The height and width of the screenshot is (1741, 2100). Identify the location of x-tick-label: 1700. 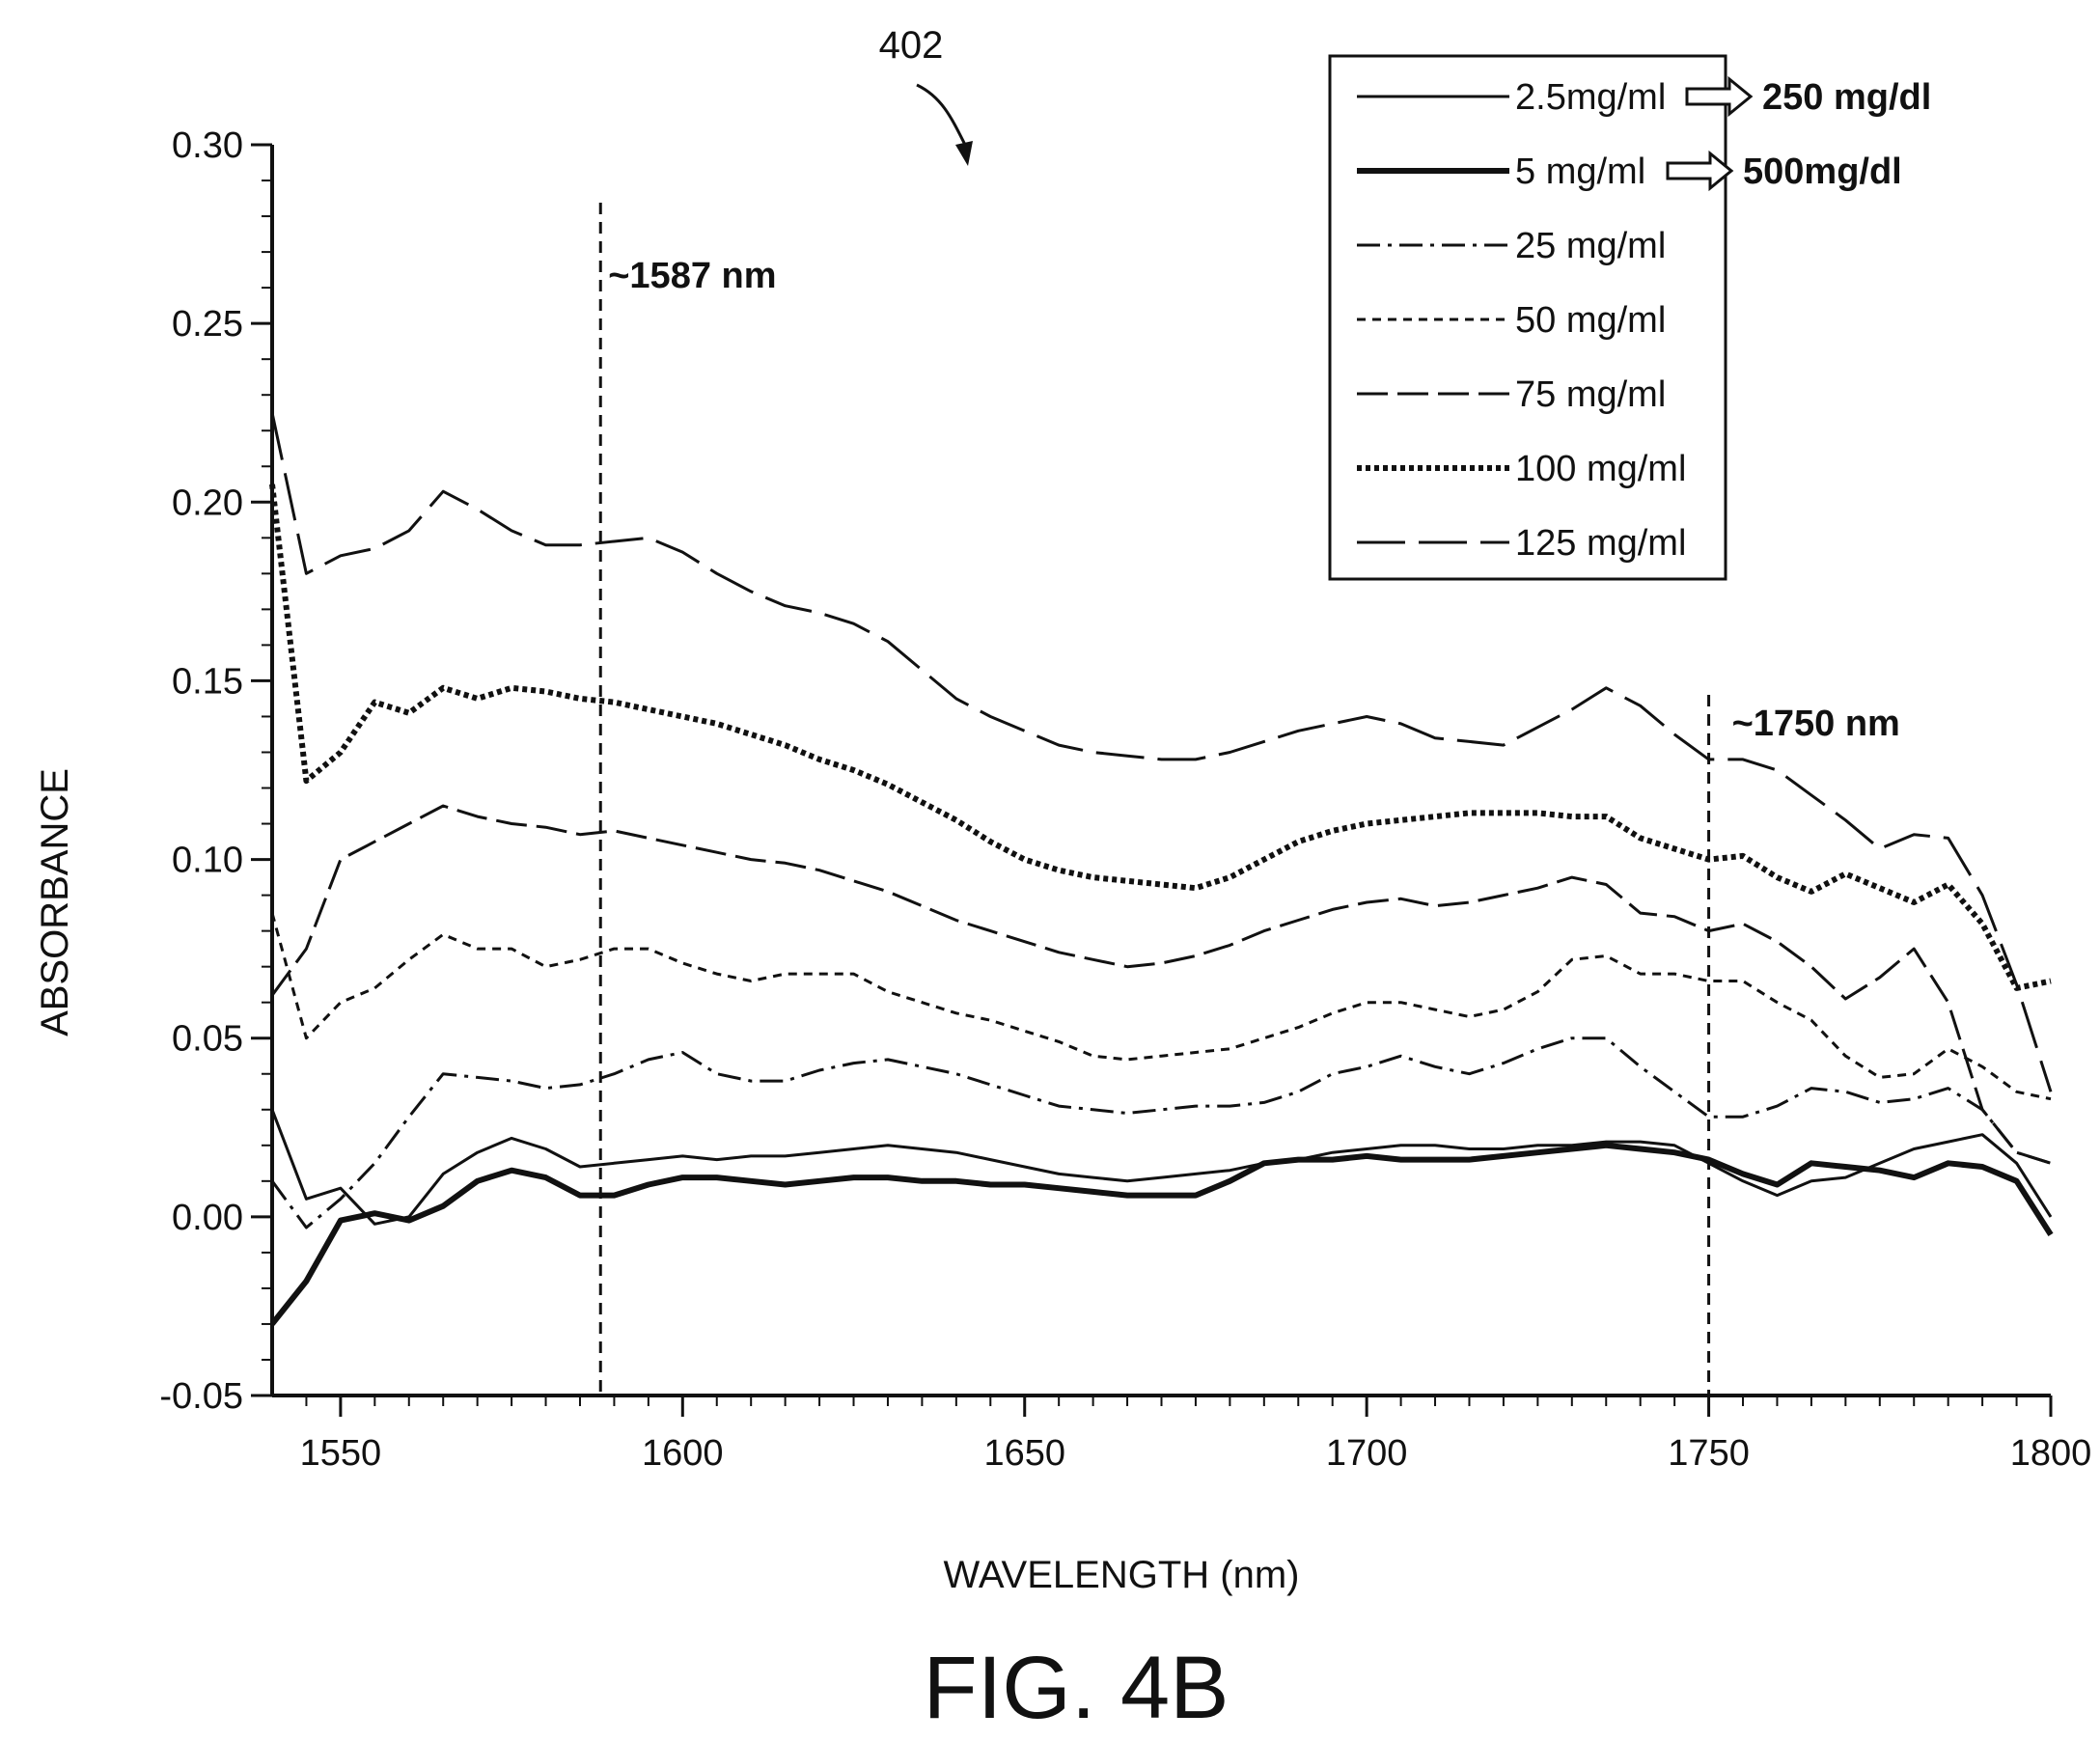
(1367, 1454).